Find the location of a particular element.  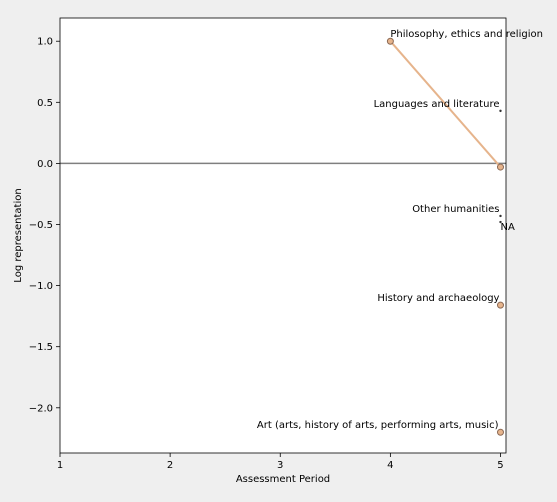

y-tick-label: 1.0 is located at coordinates (45, 42).